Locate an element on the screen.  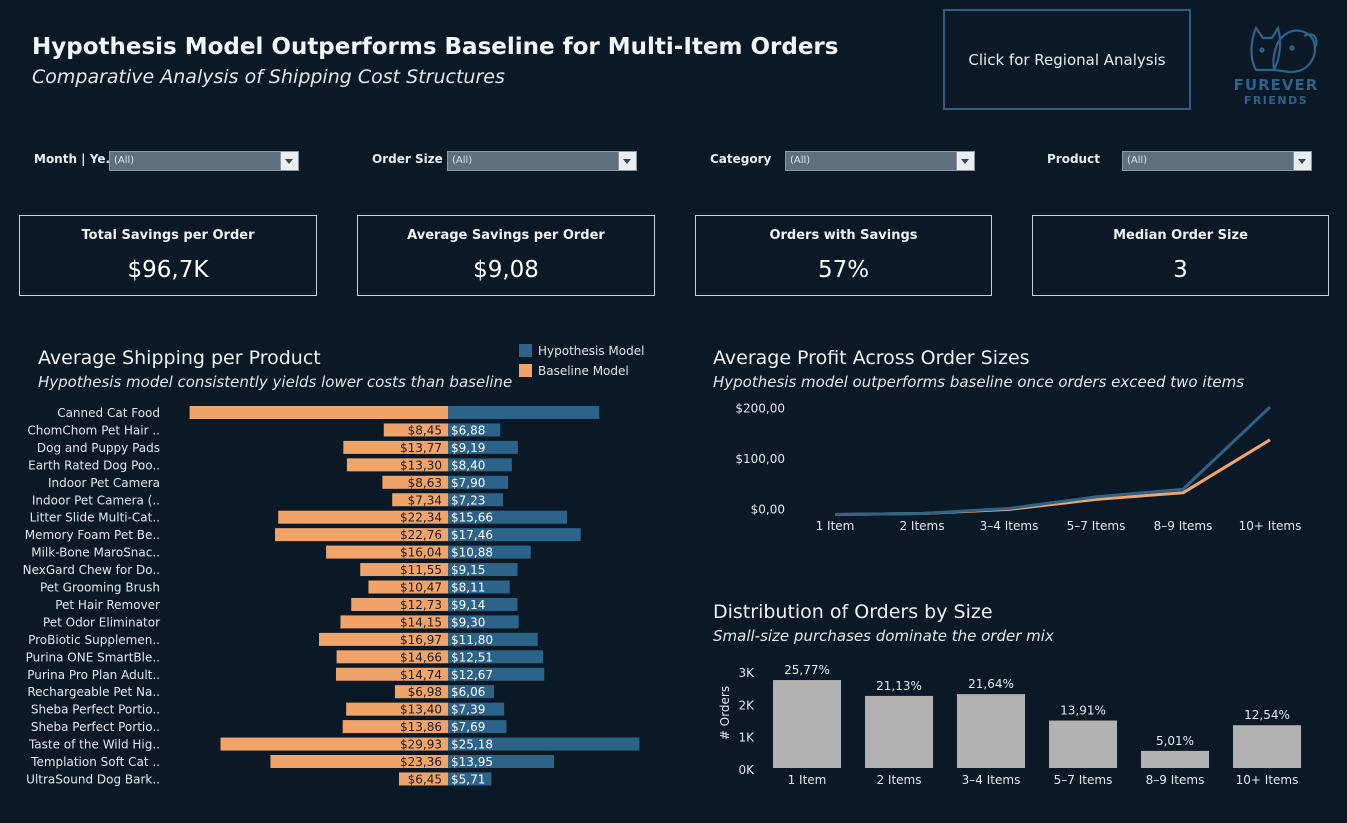
x-tick-label: 1 Item is located at coordinates (835, 526).